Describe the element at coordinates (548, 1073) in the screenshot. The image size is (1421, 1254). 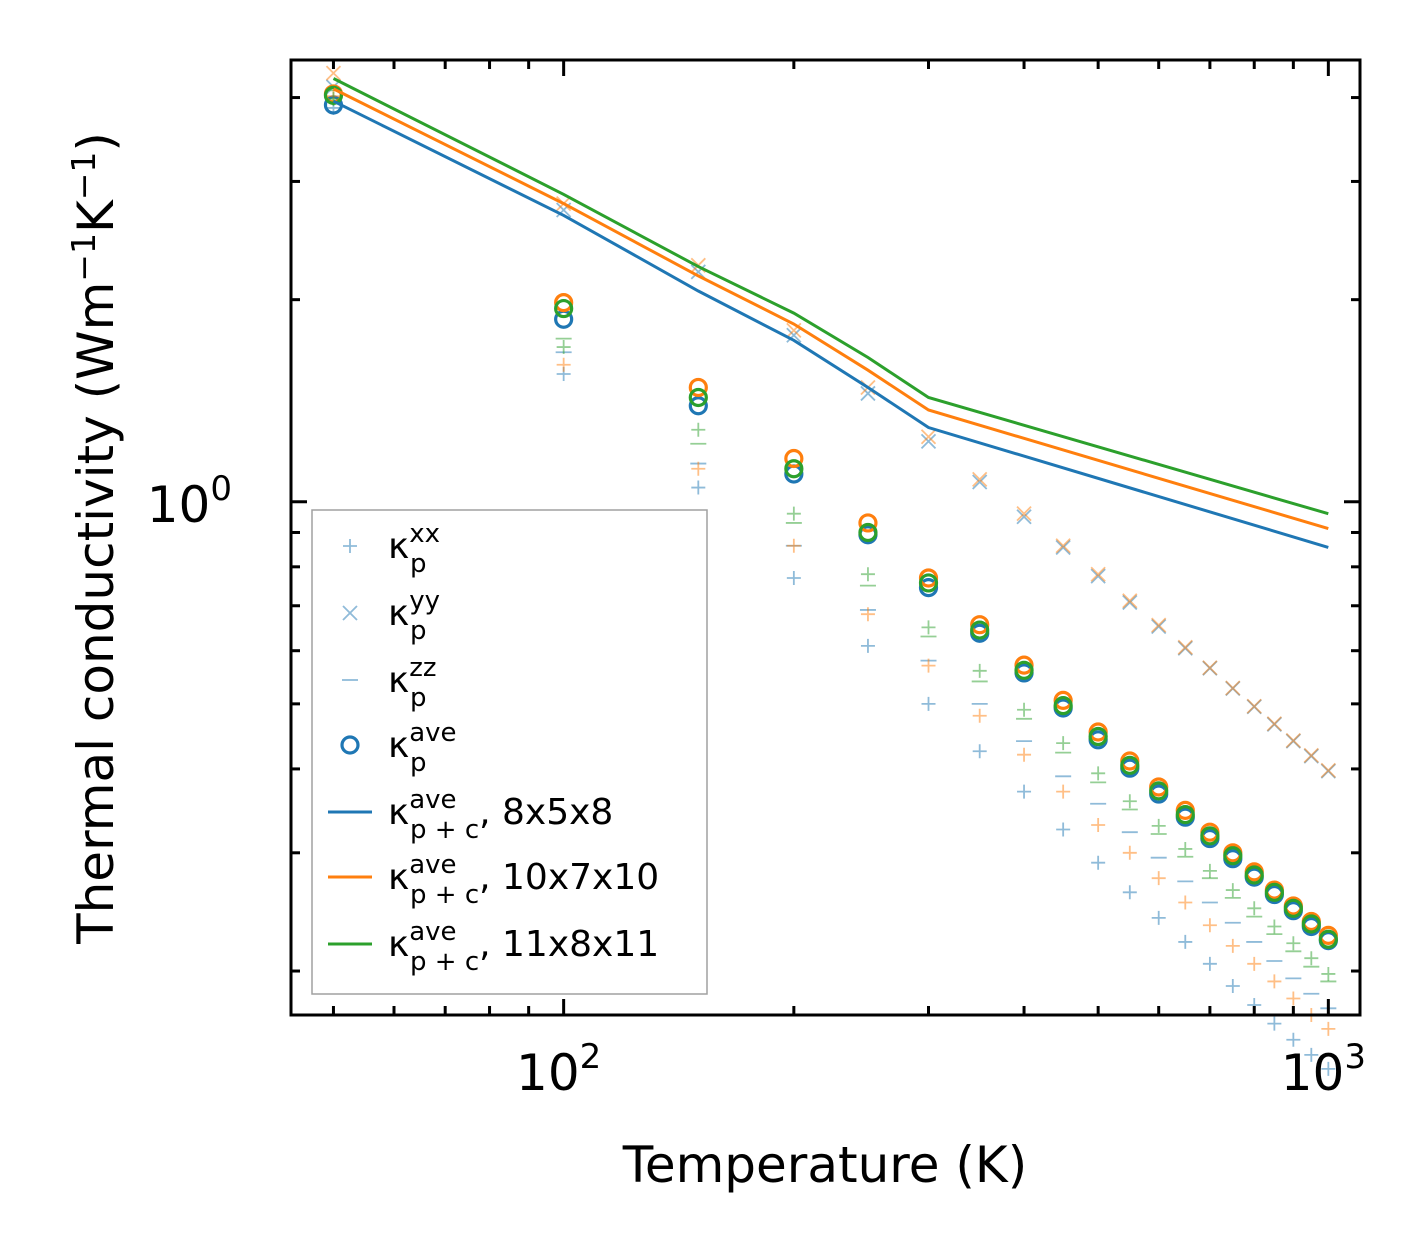
I see `x-tick-label-base: 10` at that location.